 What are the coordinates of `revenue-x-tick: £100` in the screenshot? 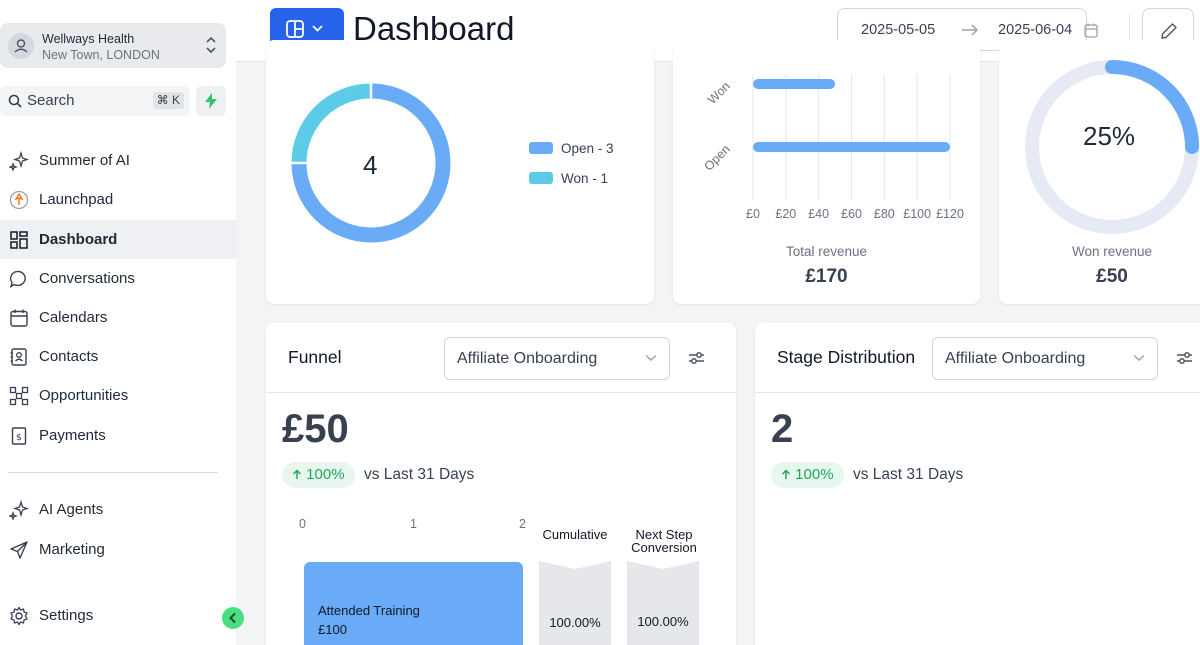 It's located at (917, 214).